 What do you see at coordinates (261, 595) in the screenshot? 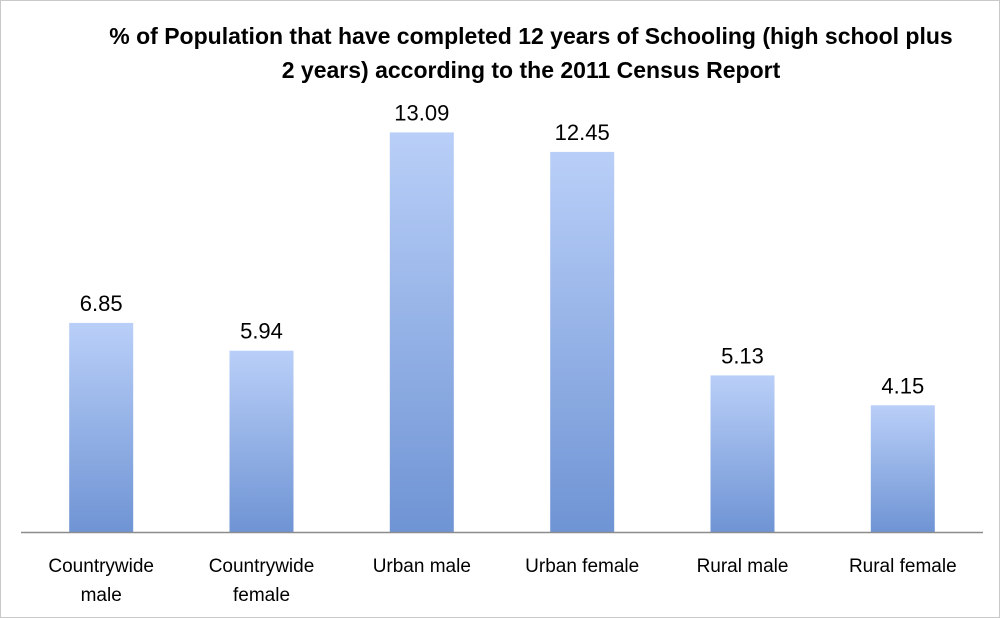
I see `category-label-1-line-1: female` at bounding box center [261, 595].